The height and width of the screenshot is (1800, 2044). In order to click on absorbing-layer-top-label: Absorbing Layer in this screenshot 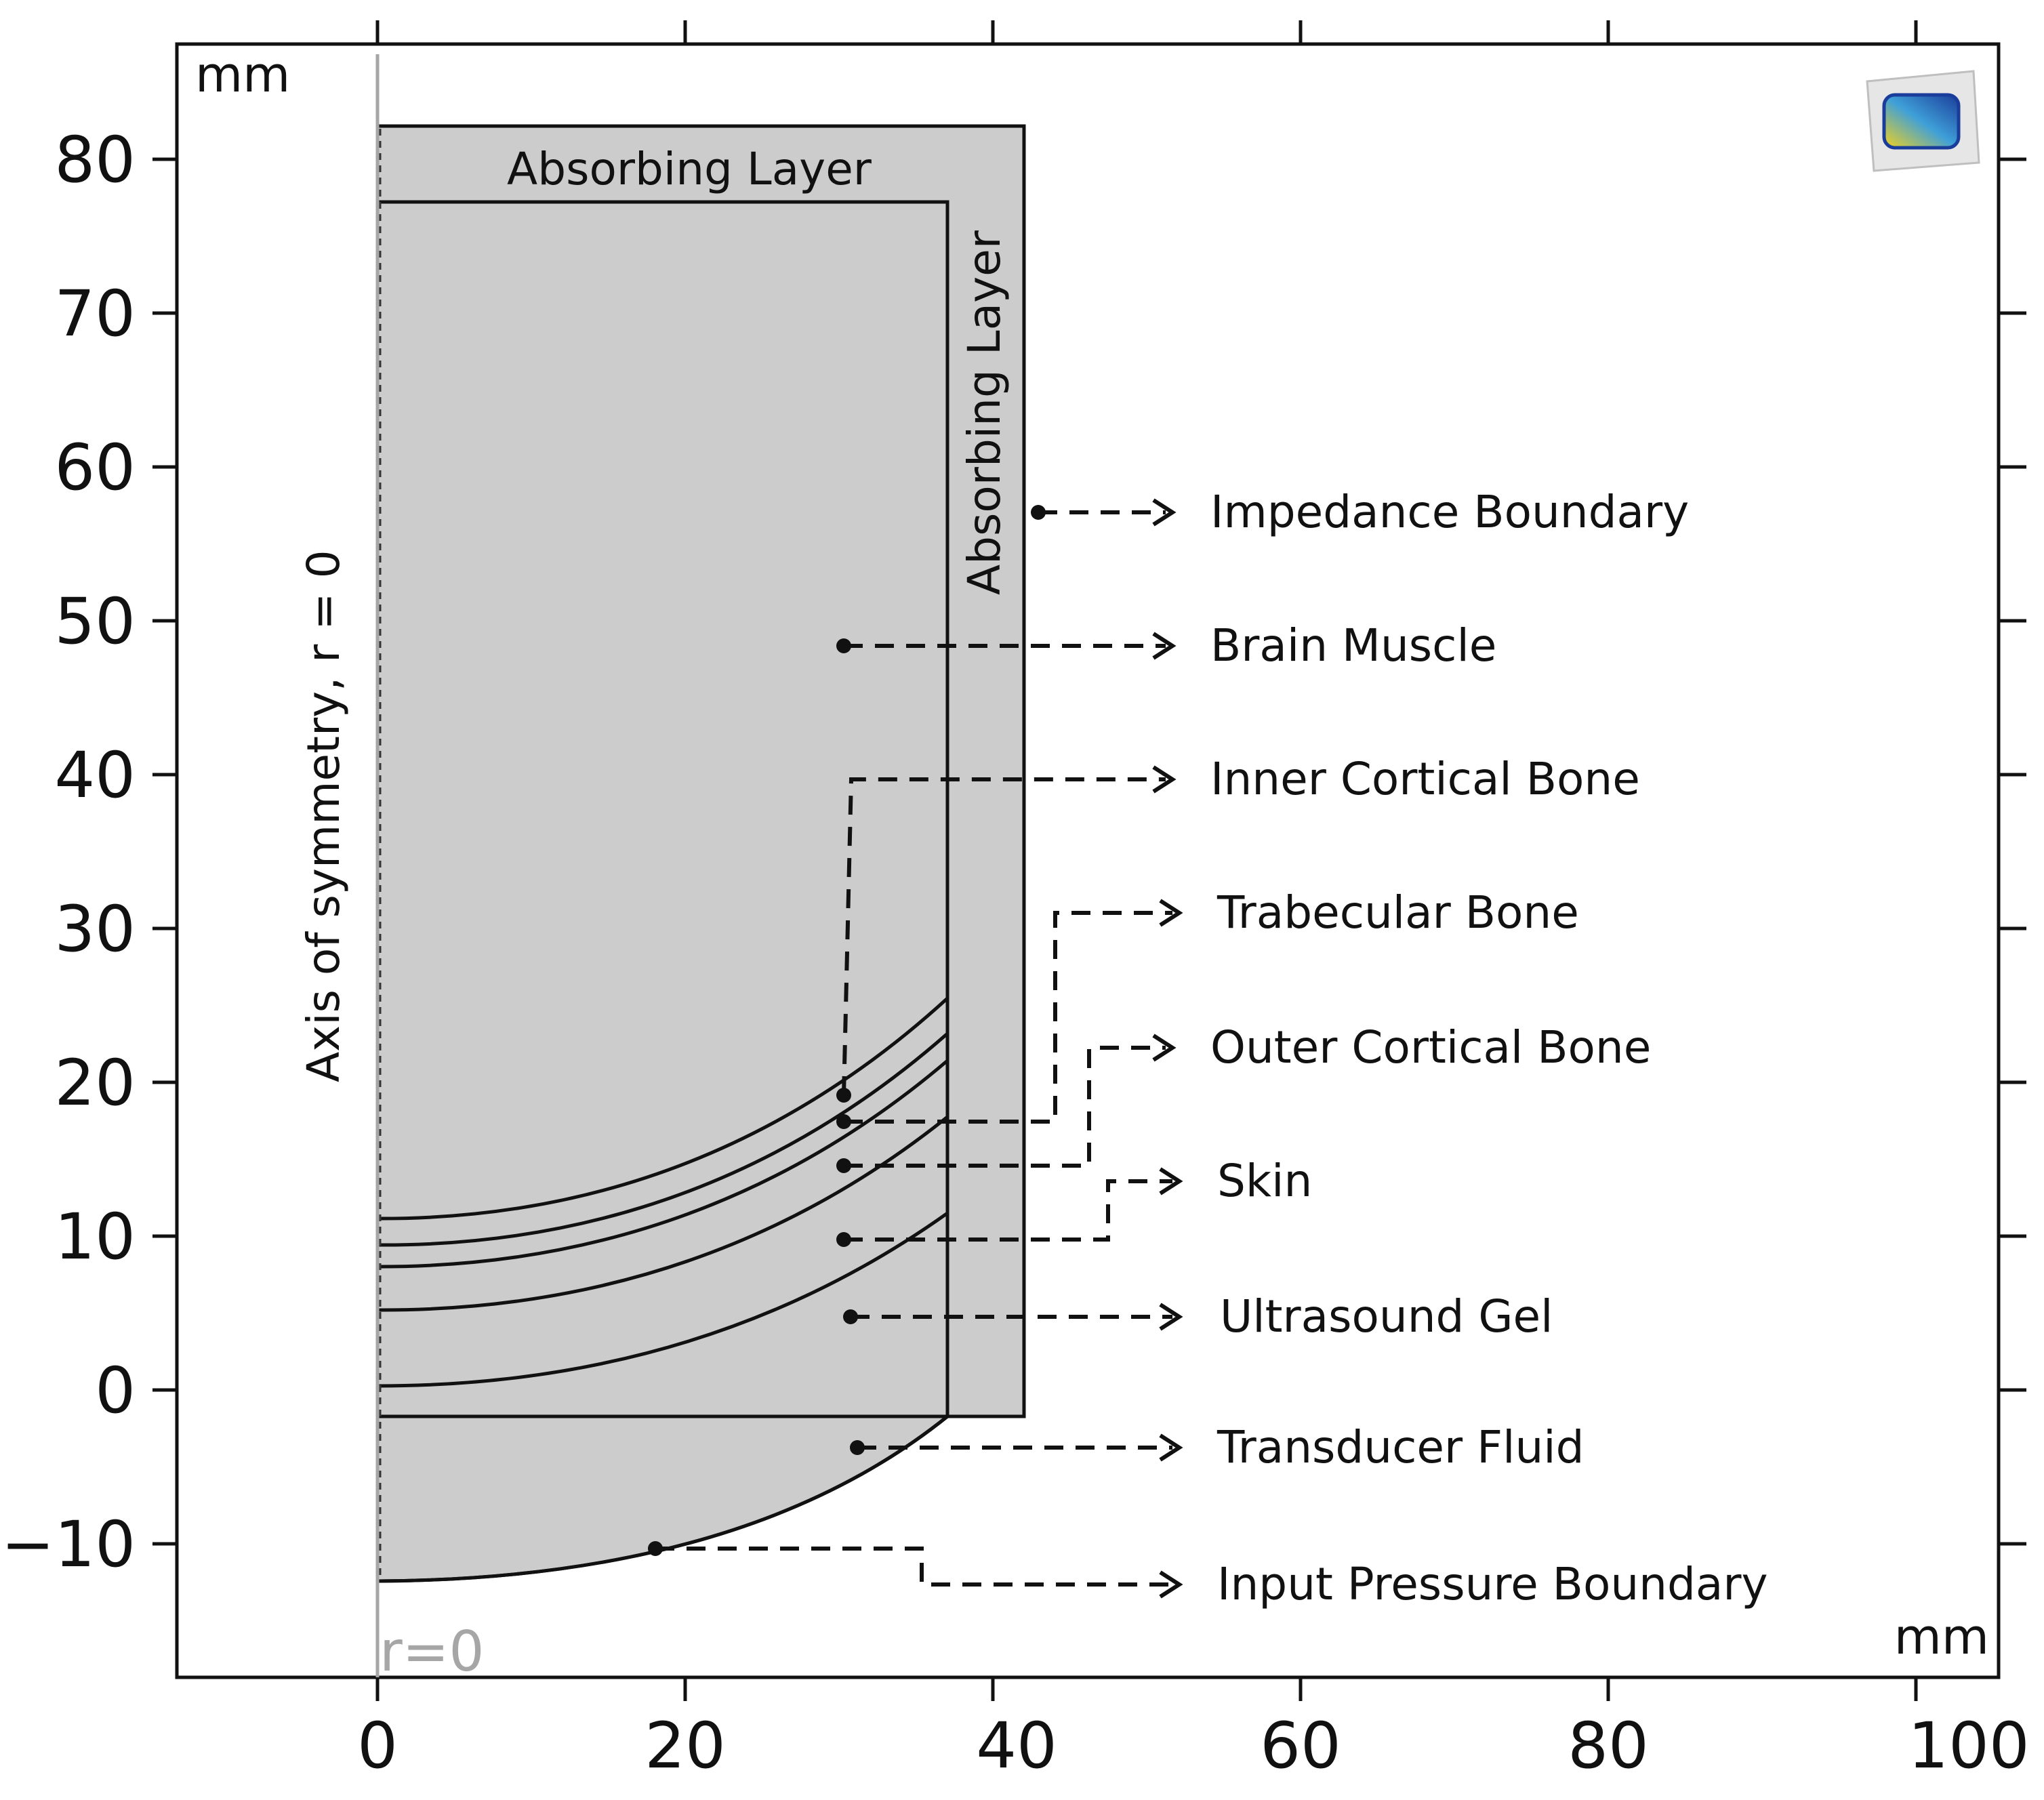, I will do `click(689, 169)`.